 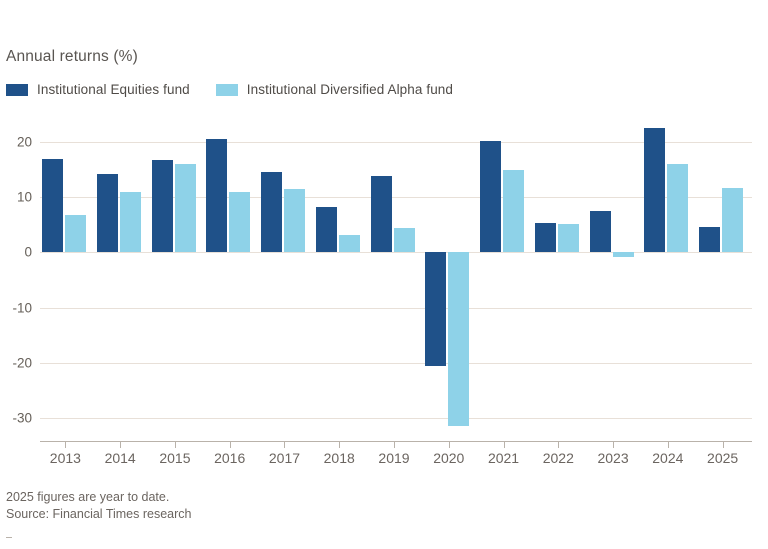 What do you see at coordinates (230, 458) in the screenshot?
I see `x-axis-label-2016: 2016` at bounding box center [230, 458].